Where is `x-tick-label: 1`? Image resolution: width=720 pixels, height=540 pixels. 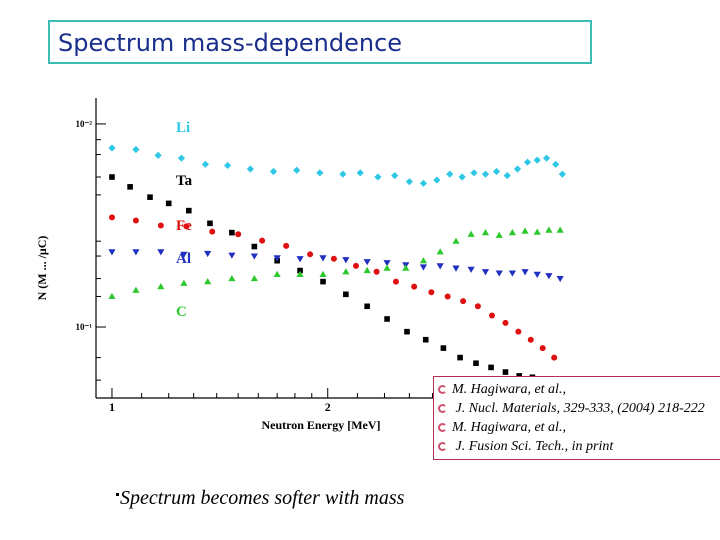
x-tick-label: 1 is located at coordinates (112, 407).